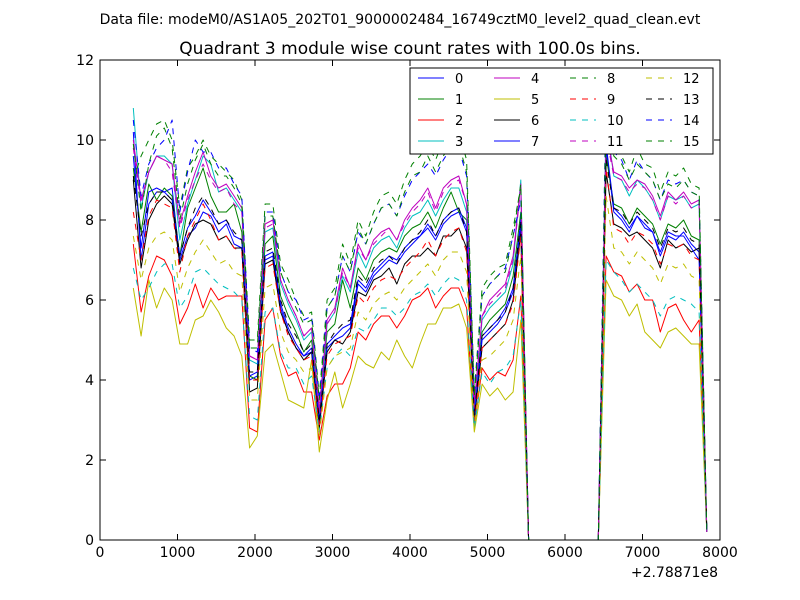 The width and height of the screenshot is (800, 600). I want to click on legend-label-6: 6, so click(535, 121).